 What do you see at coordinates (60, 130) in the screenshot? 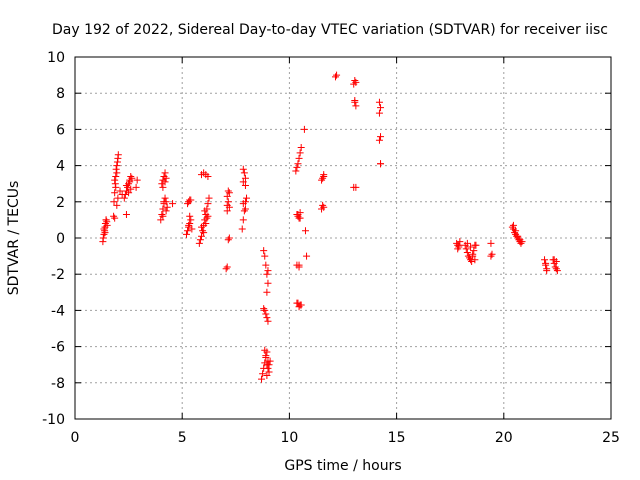
I see `y-tick-label: 6` at bounding box center [60, 130].